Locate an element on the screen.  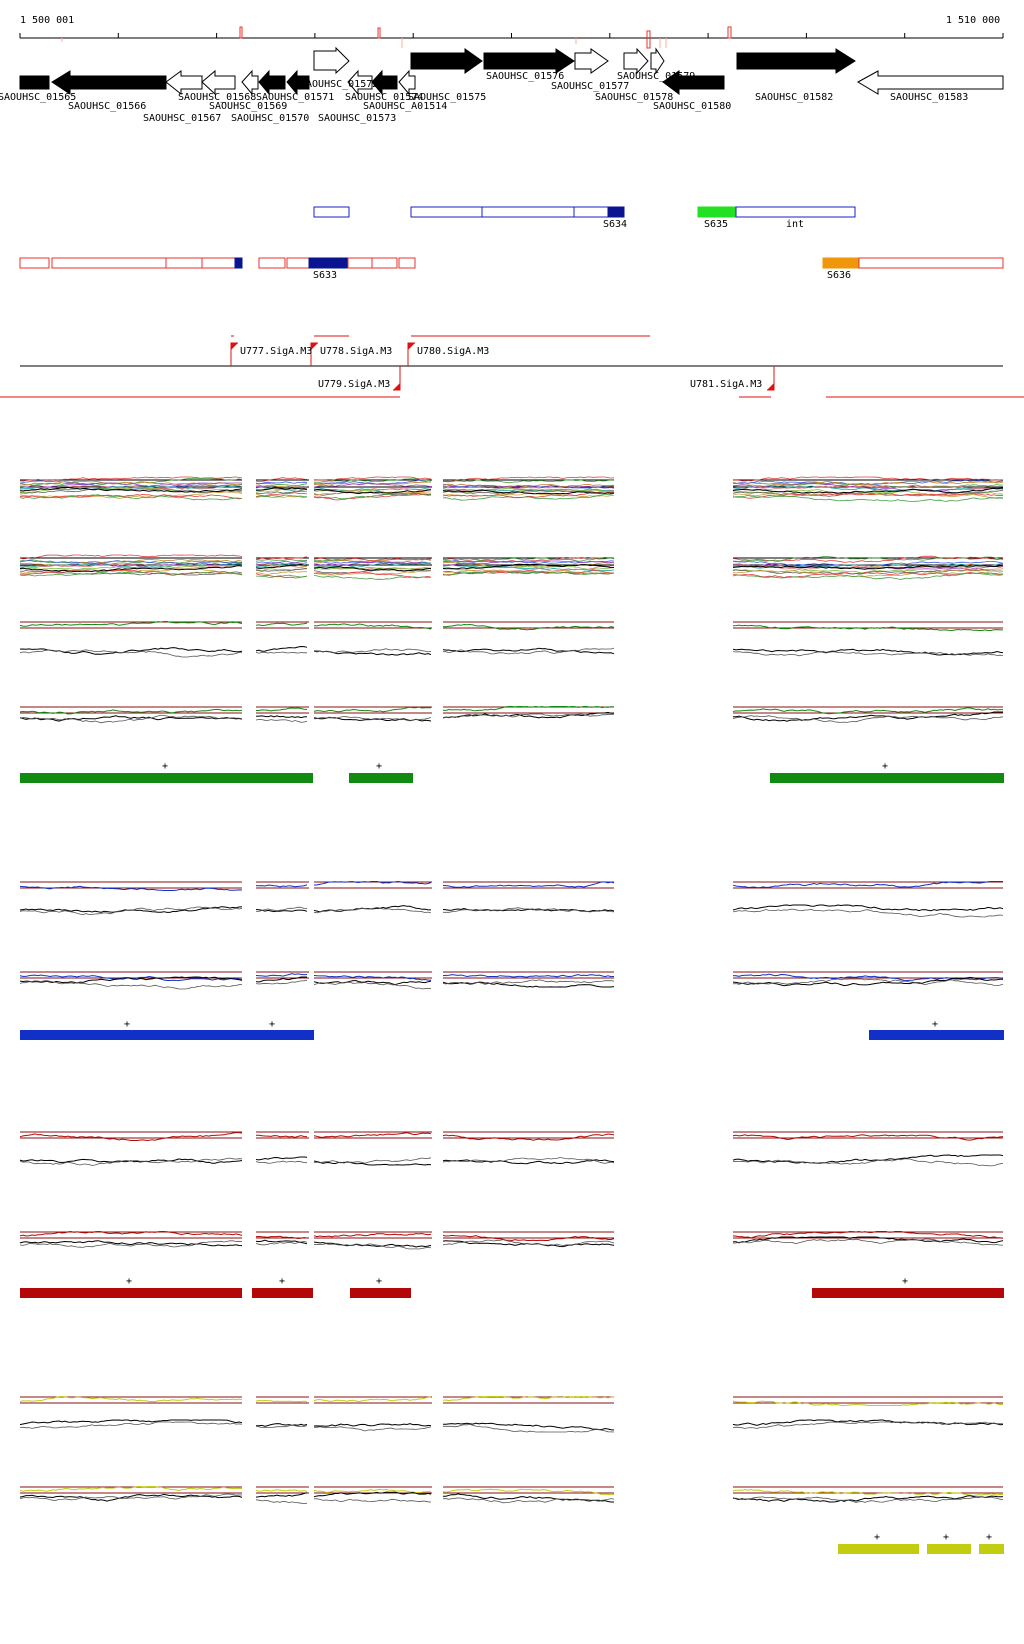
segment-label: S635 is located at coordinates (716, 224).